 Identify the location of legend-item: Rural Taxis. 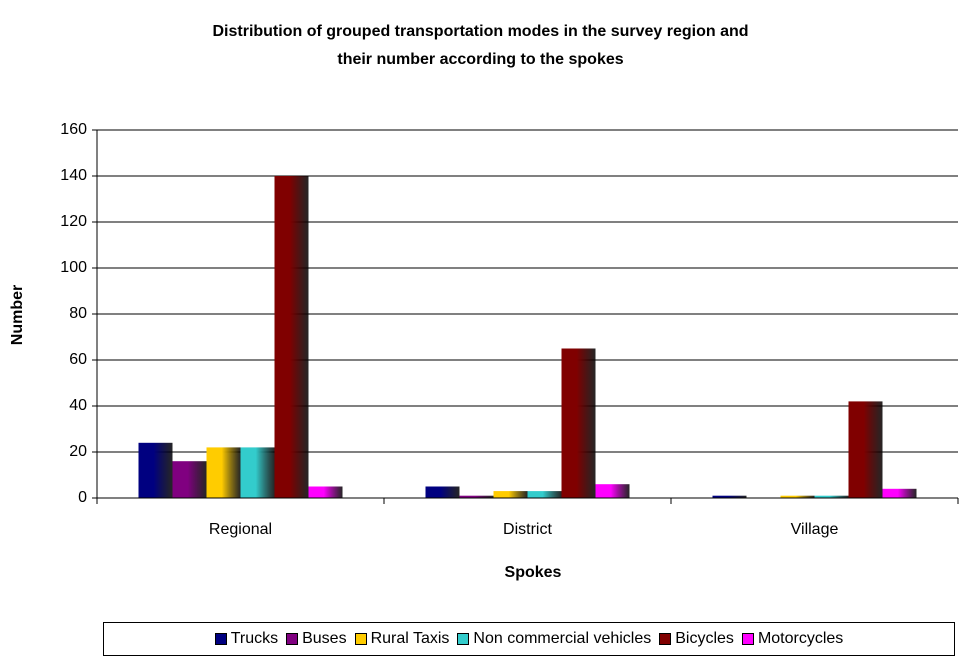
(402, 639).